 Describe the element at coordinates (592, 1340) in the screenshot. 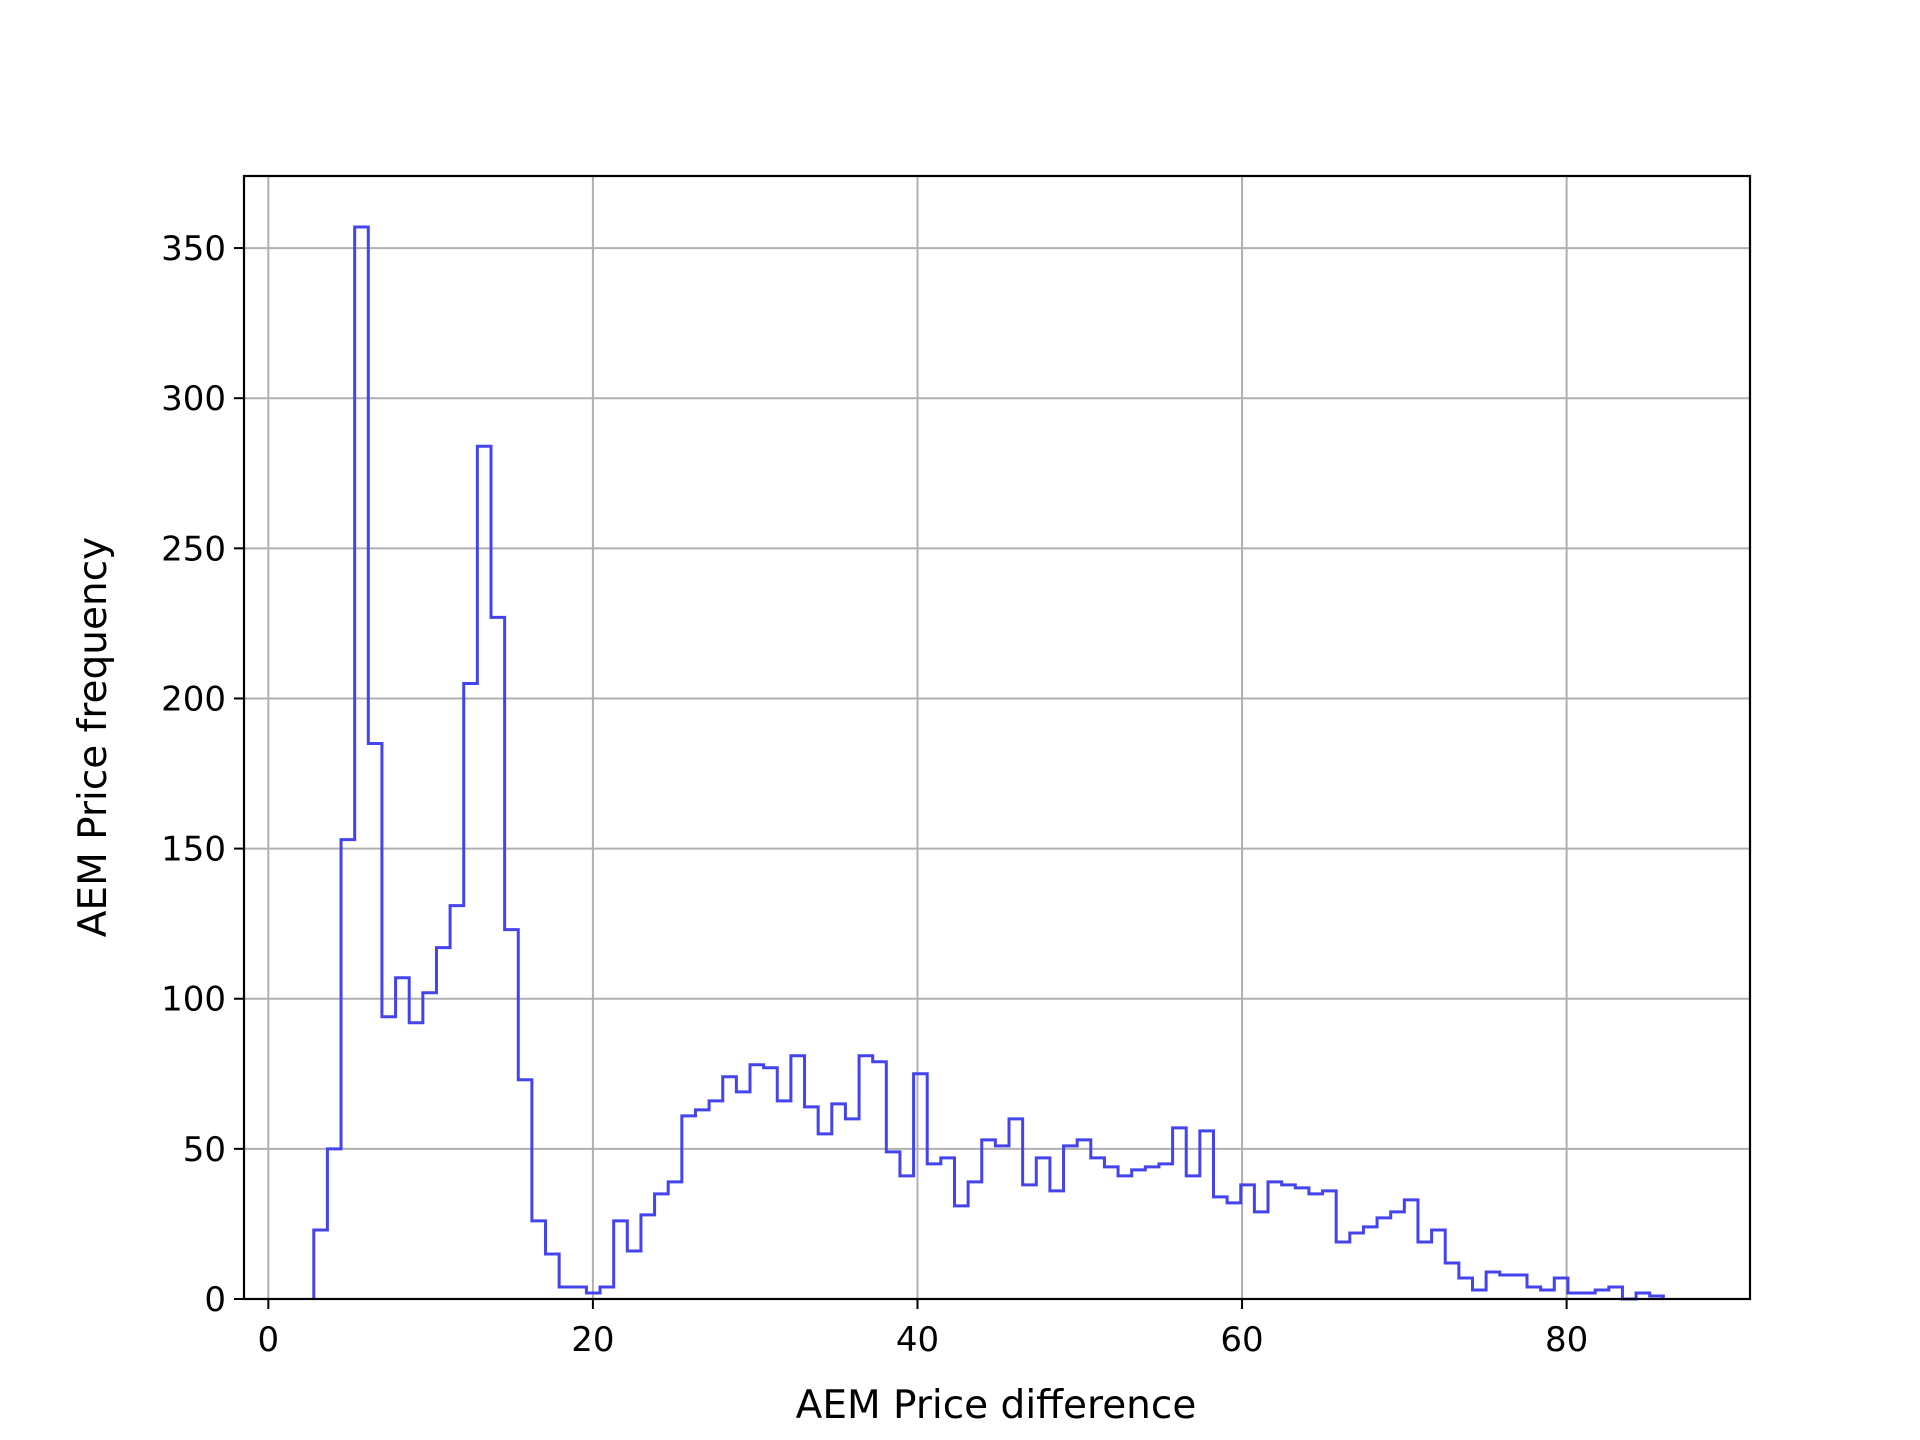

I see `x-tick-label: 20` at that location.